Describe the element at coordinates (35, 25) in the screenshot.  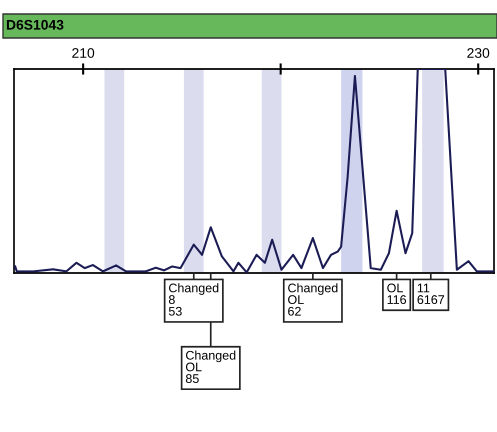
I see `chart-title: D6S1043` at that location.